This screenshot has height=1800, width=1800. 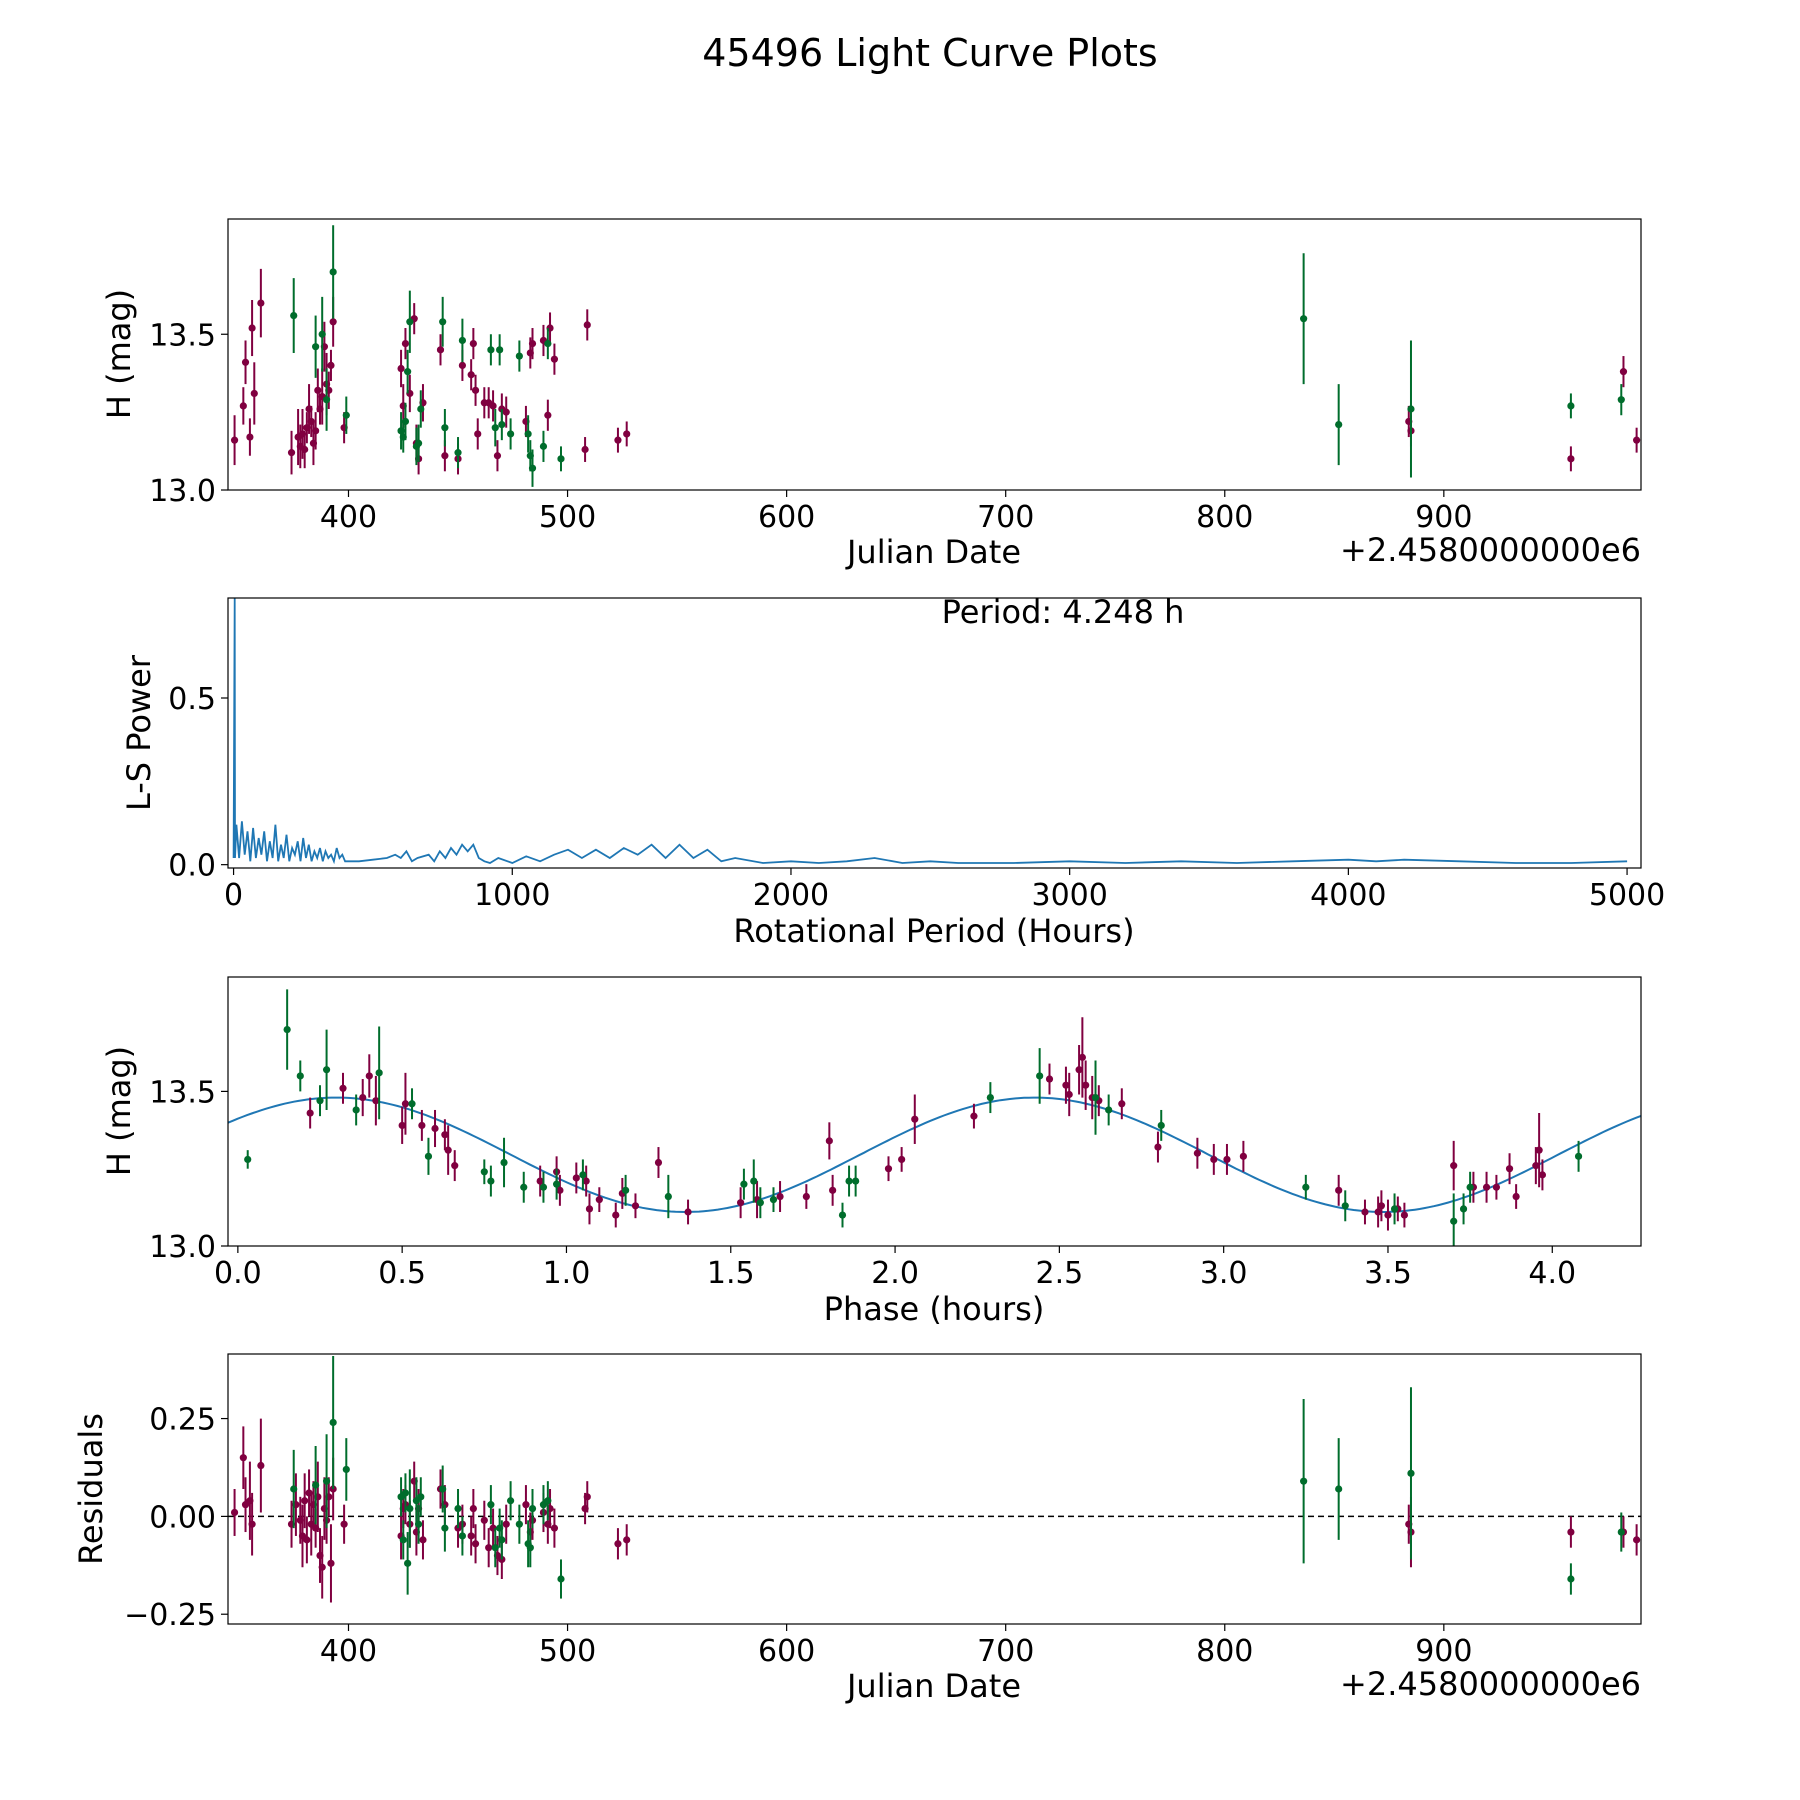 I want to click on light-curve-marks, so click(x=935, y=356).